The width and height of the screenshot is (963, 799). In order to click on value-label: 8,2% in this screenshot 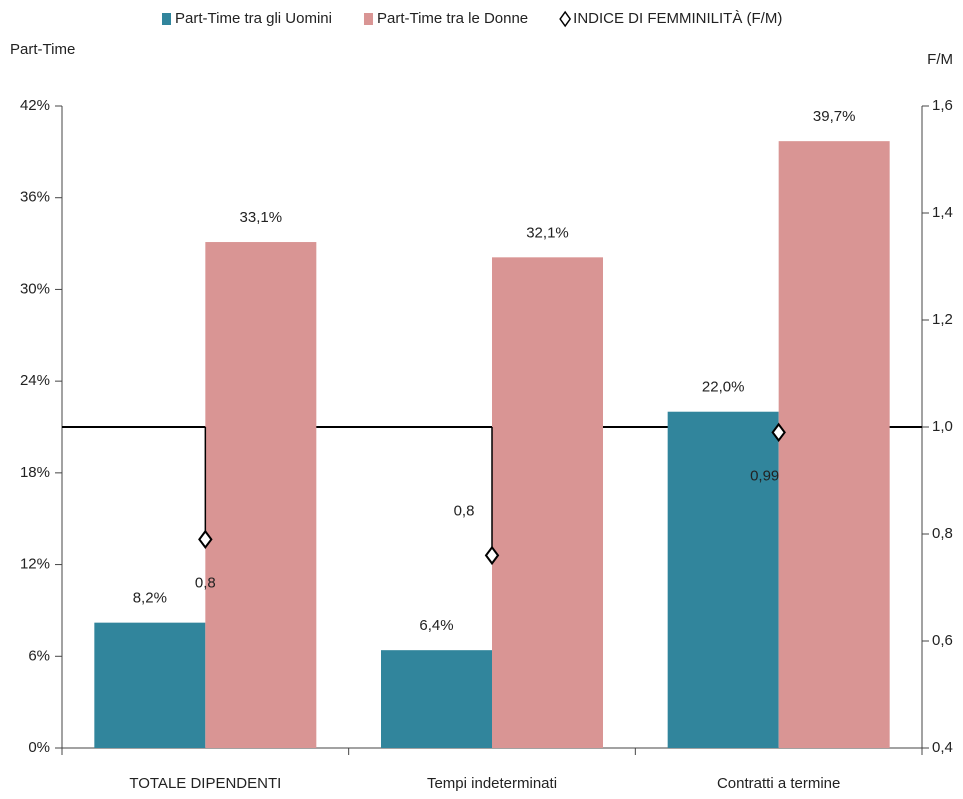, I will do `click(150, 598)`.